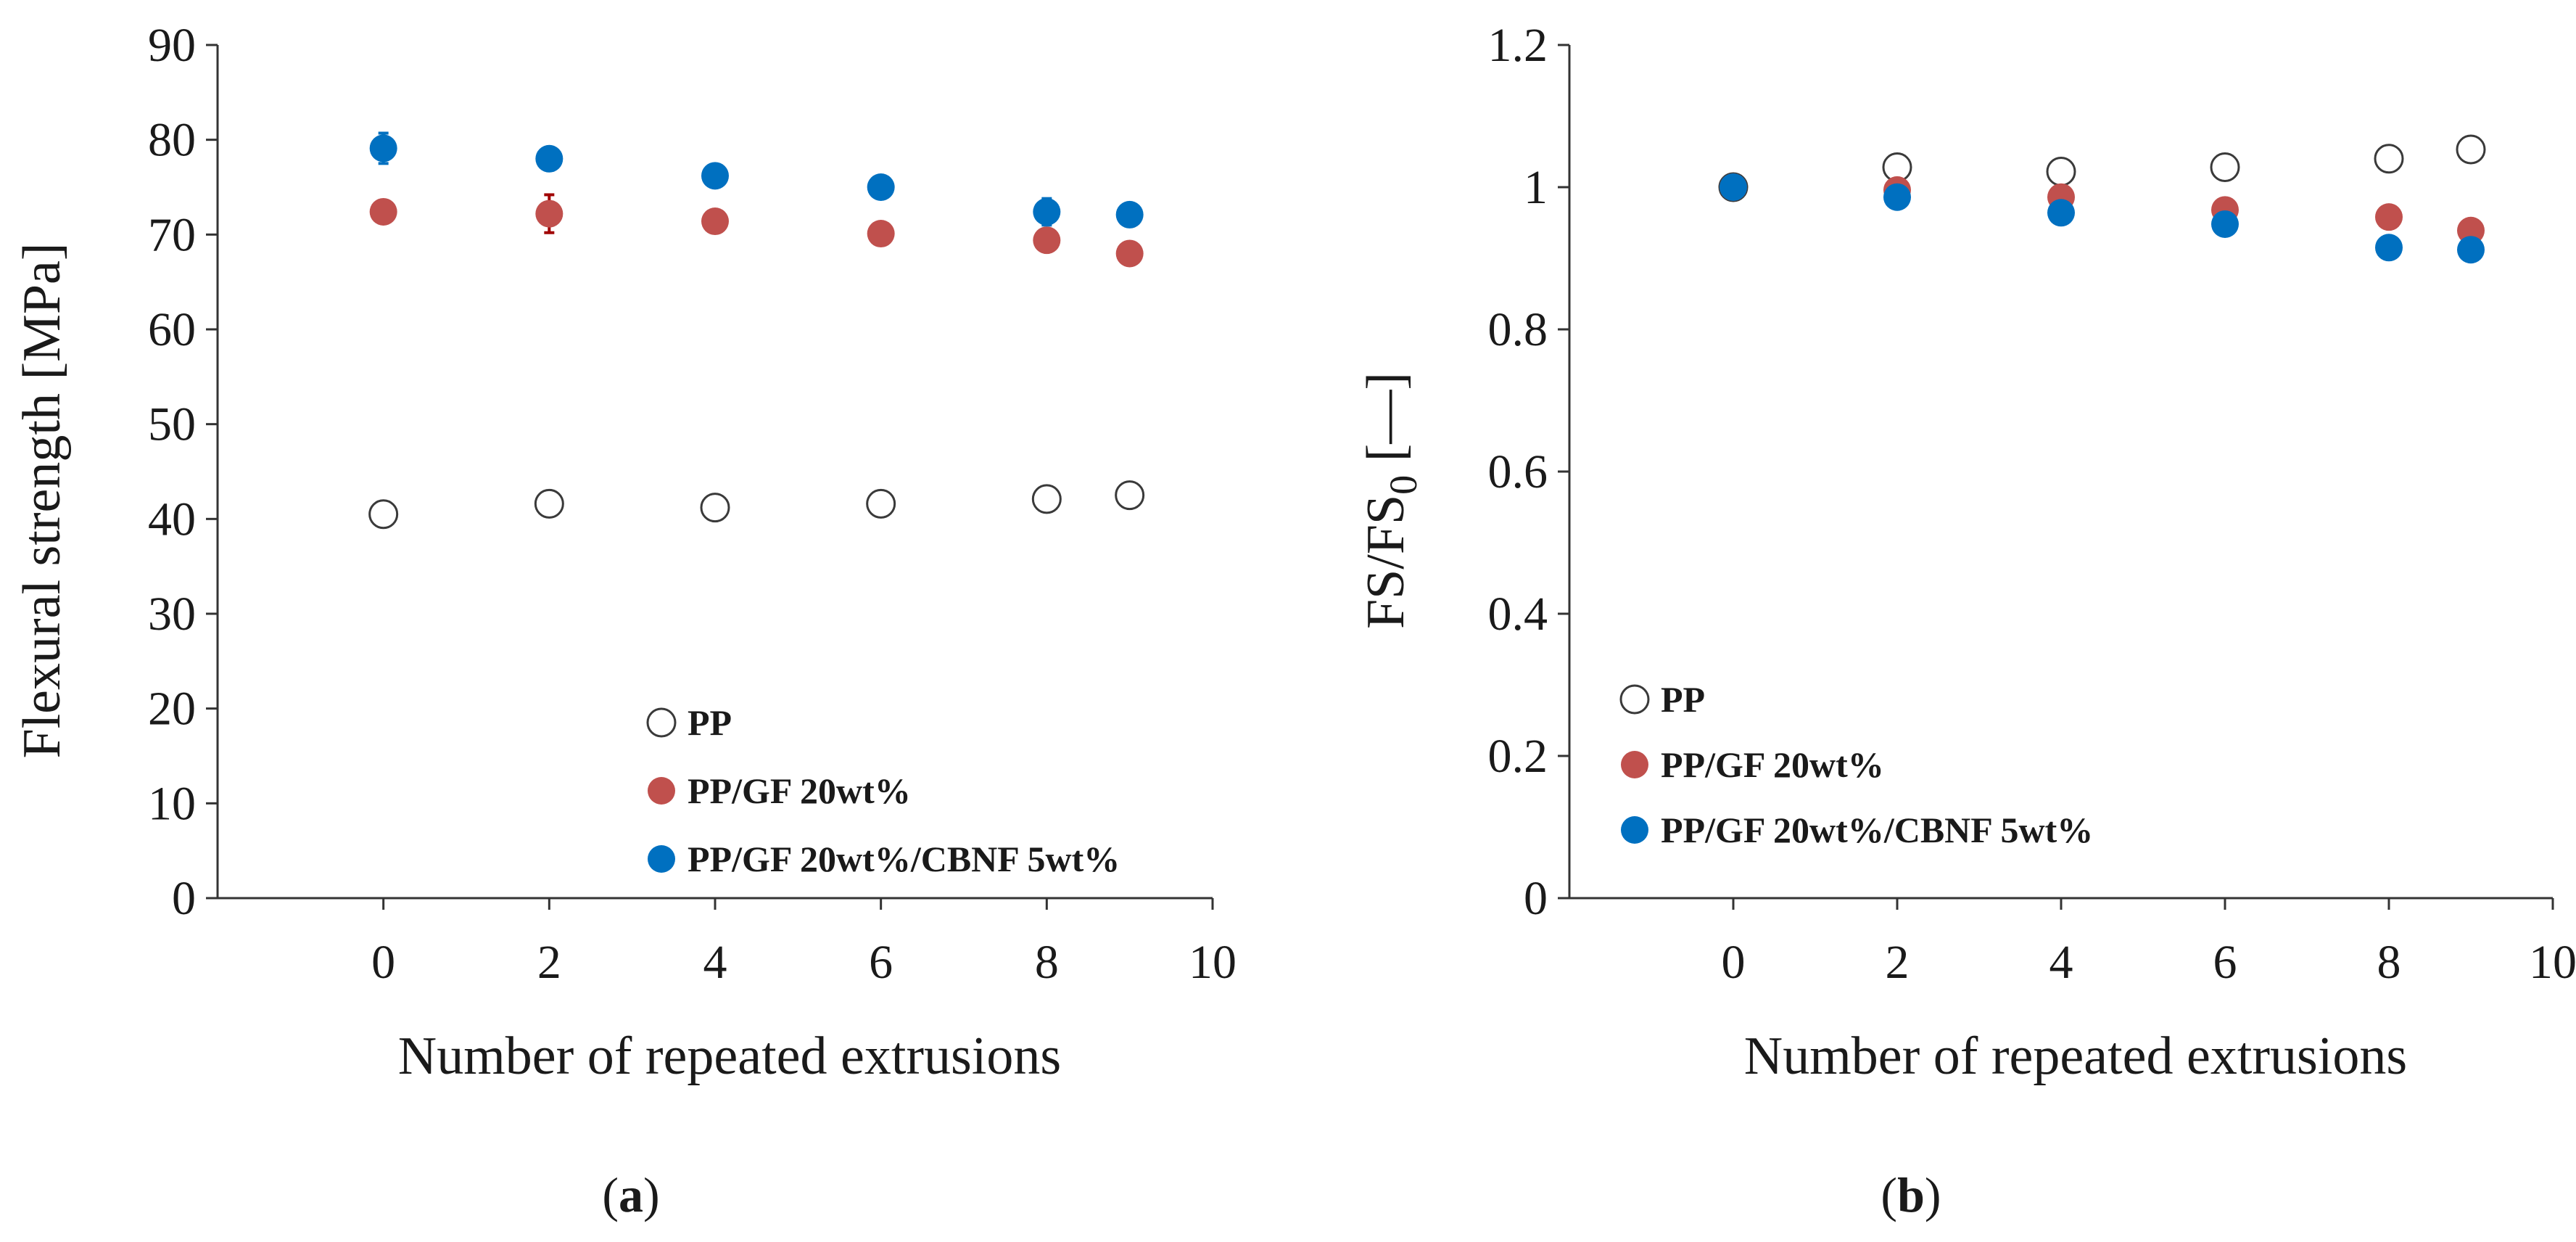 The image size is (2576, 1242). Describe the element at coordinates (172, 614) in the screenshot. I see `panel-a-y-tick-label: 30` at that location.